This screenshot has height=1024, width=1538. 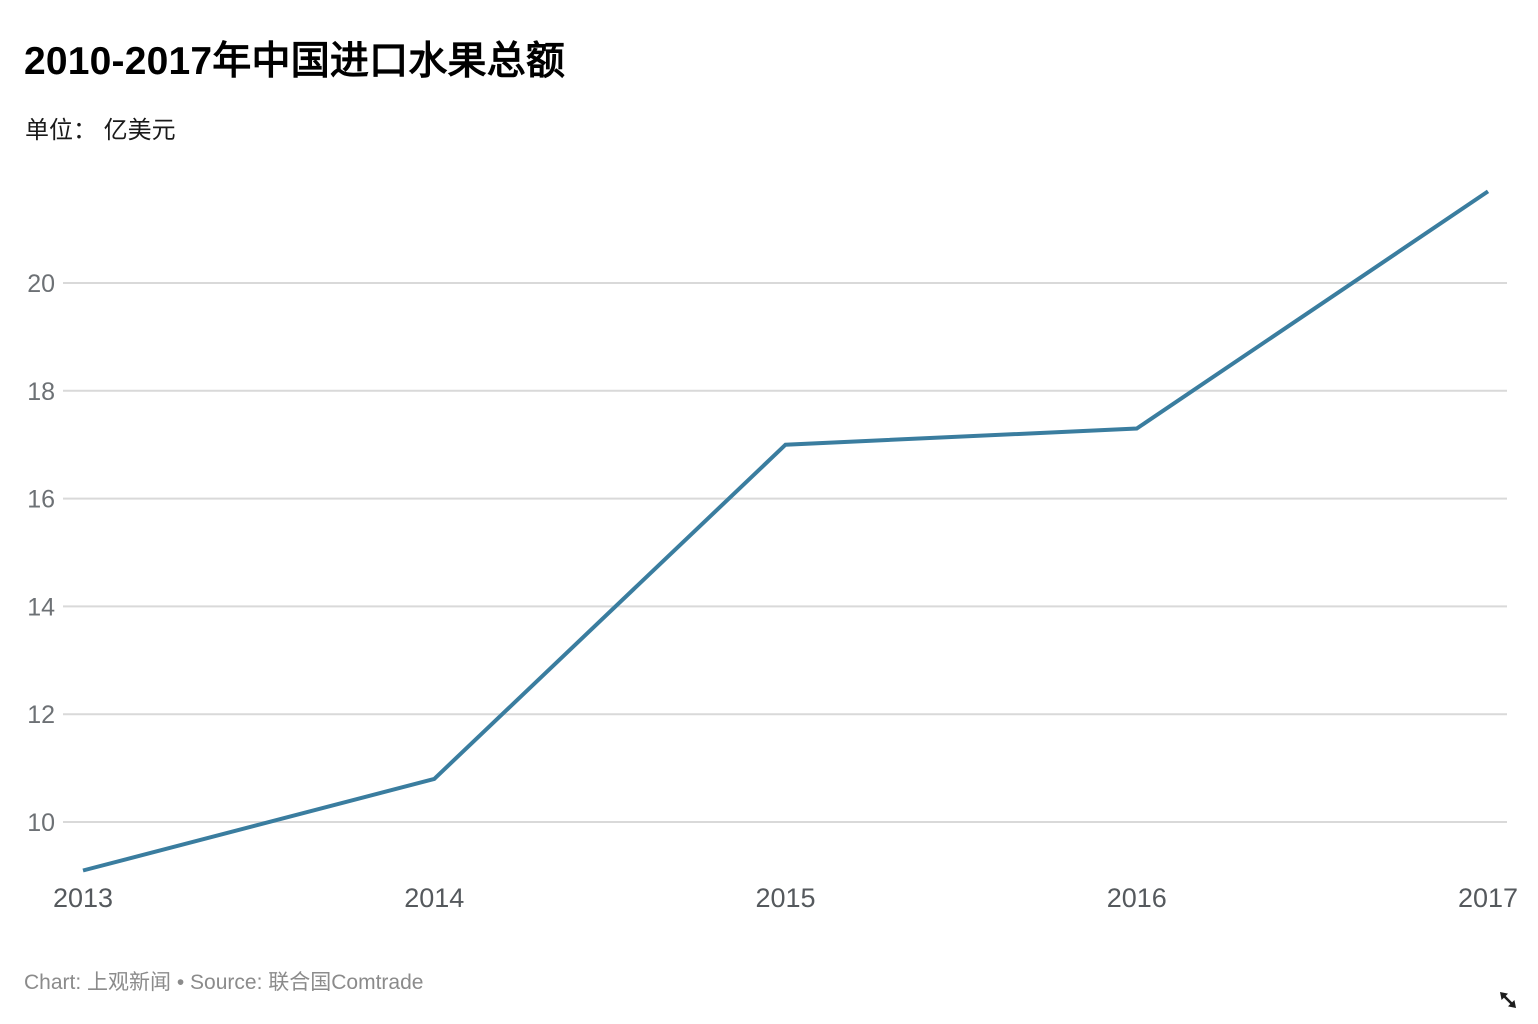 I want to click on resize-handle-icon, so click(x=1508, y=1000).